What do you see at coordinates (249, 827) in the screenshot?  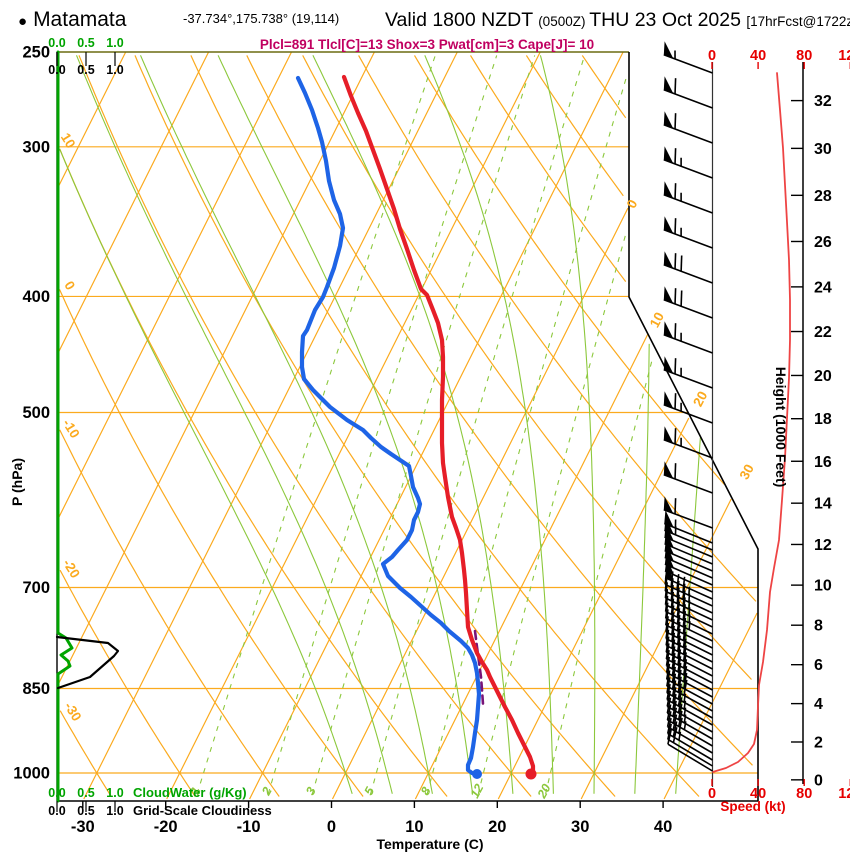 I see `temperature-tick-label: -10` at bounding box center [249, 827].